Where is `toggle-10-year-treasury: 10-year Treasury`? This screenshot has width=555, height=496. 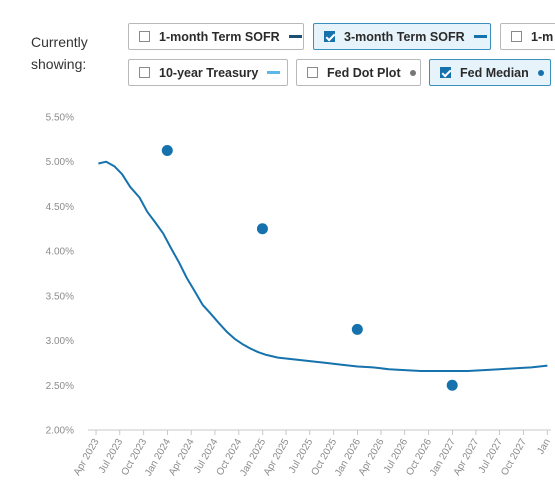 toggle-10-year-treasury: 10-year Treasury is located at coordinates (208, 72).